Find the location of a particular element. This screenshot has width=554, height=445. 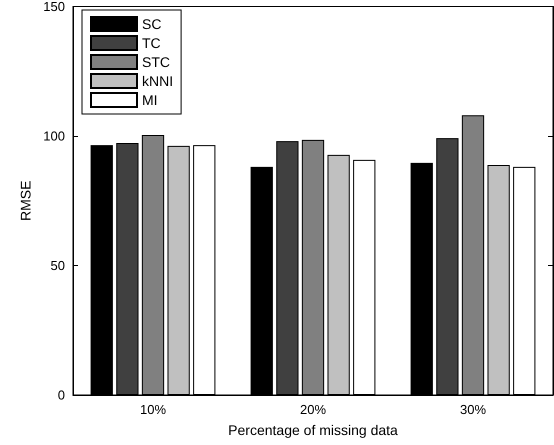

y-axis-title: RMSE is located at coordinates (25, 200).